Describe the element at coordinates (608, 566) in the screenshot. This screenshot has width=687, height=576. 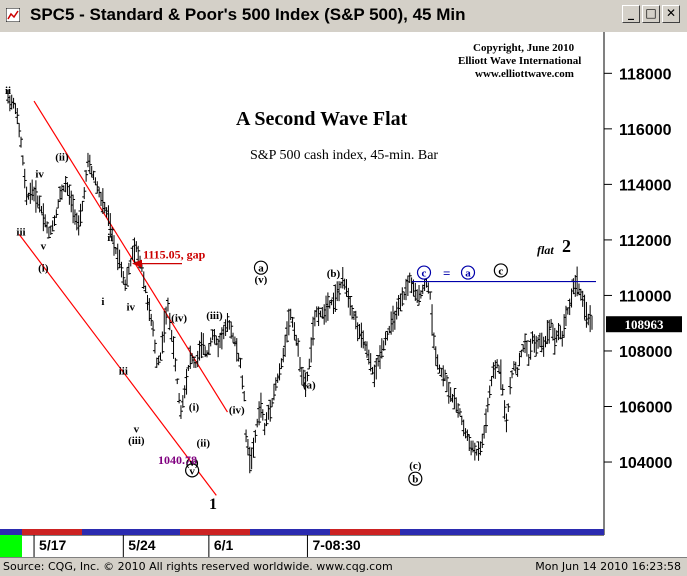
I see `status-timestamp: Mon Jun 14 2010 16:23:58` at that location.